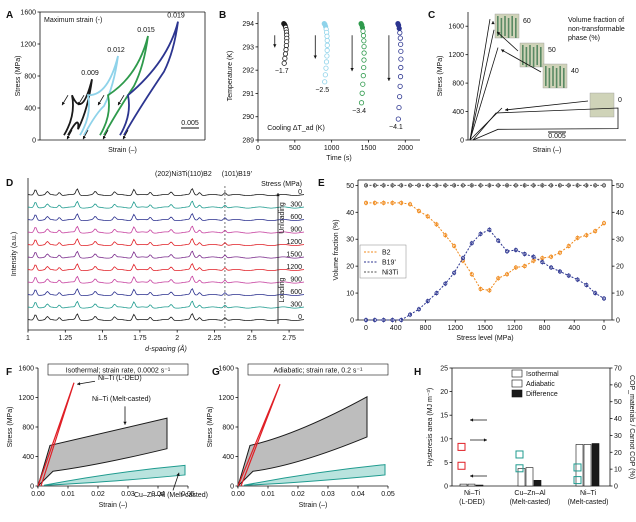 The width and height of the screenshot is (636, 522). What do you see at coordinates (575, 71) in the screenshot?
I see `fraction-label: 40` at bounding box center [575, 71].